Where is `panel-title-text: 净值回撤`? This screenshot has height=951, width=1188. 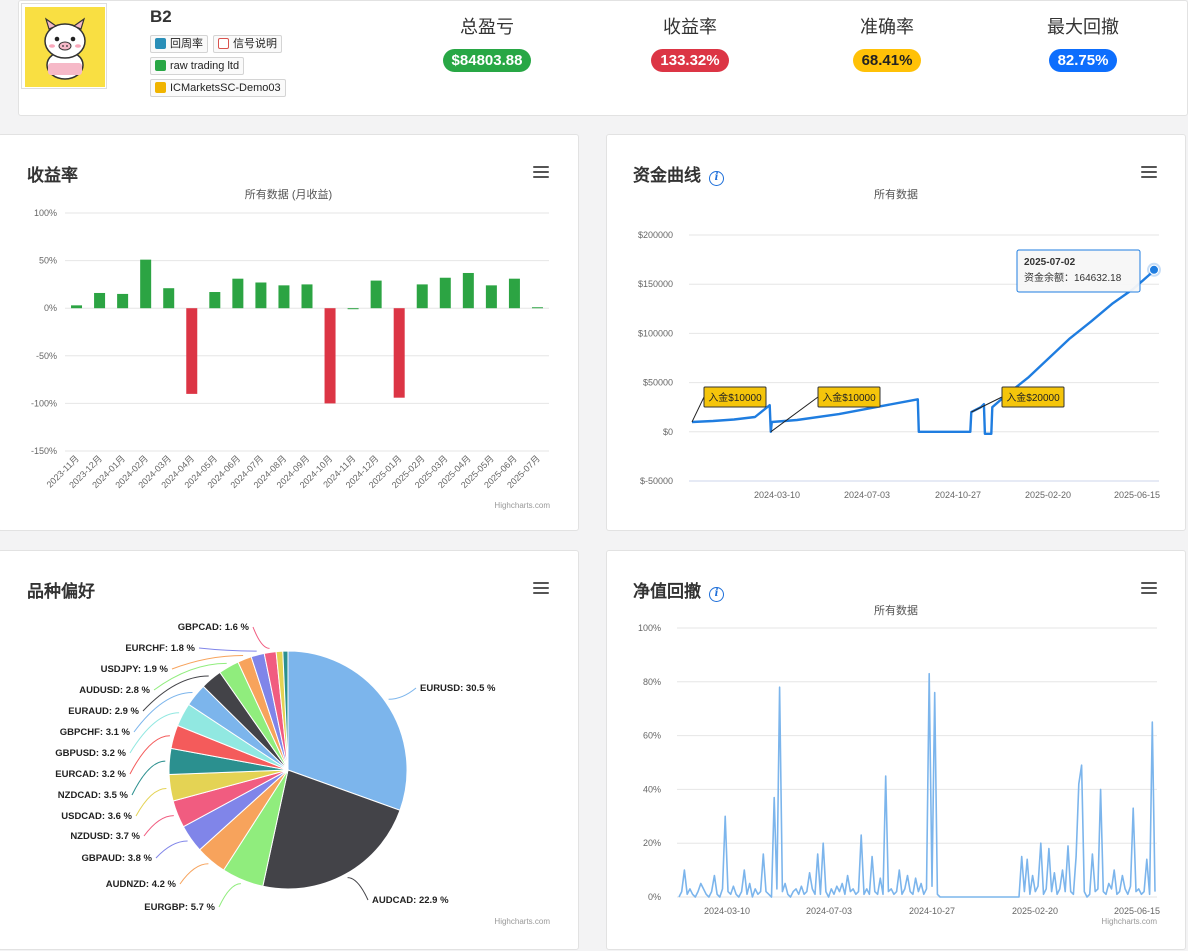
panel-title-text: 净值回撤 is located at coordinates (667, 591).